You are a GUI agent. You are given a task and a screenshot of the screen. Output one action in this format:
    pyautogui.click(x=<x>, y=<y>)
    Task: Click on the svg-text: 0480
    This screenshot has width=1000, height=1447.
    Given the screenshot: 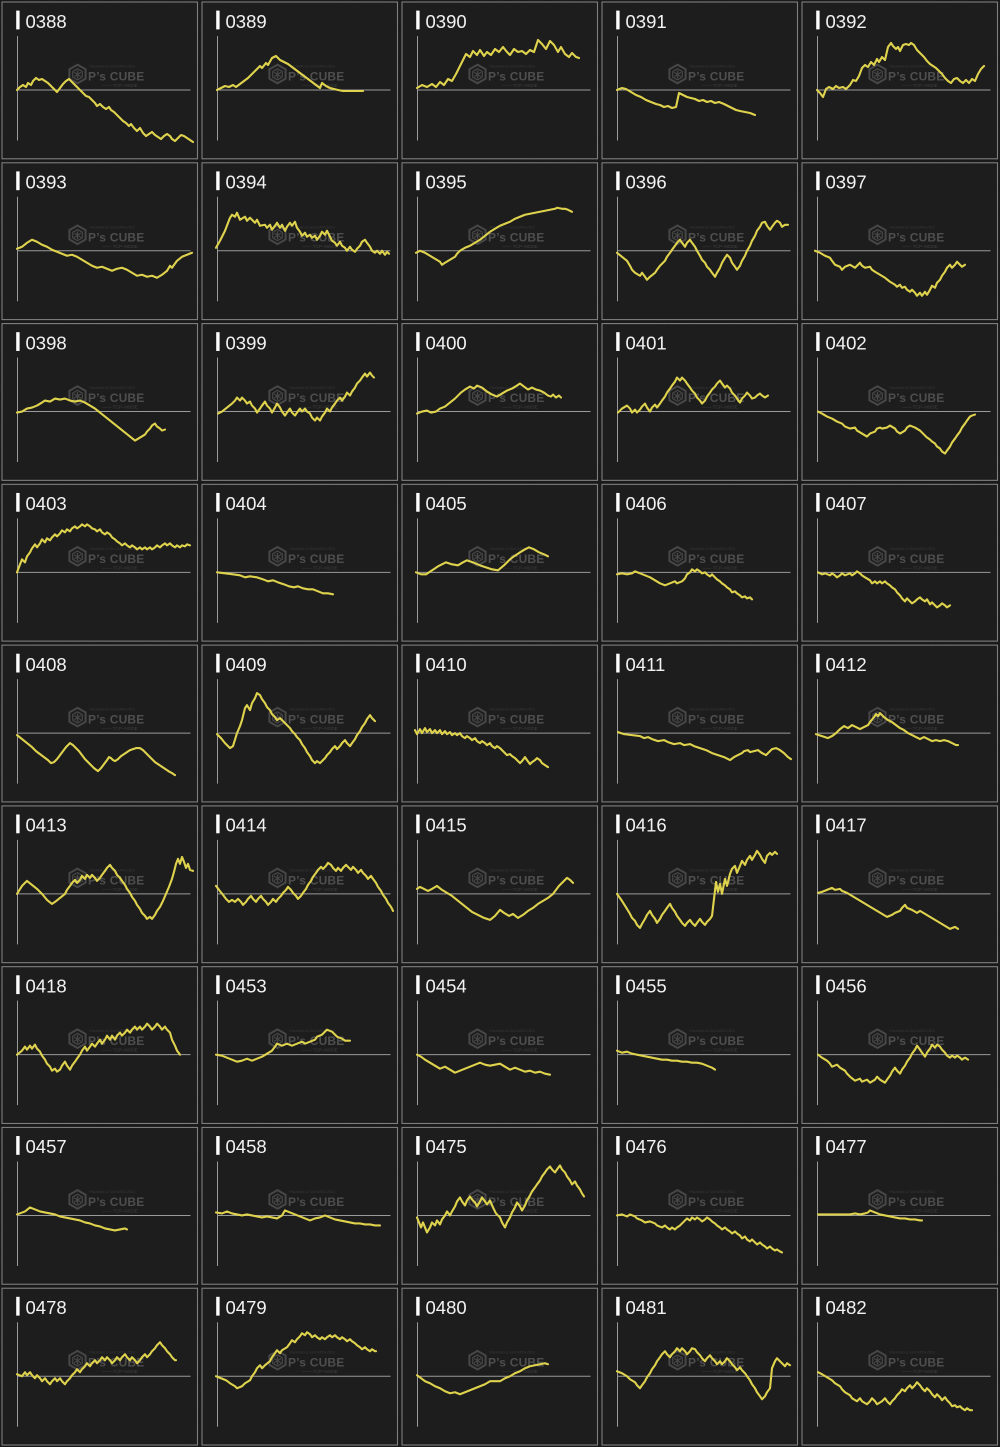 What is the action you would take?
    pyautogui.click(x=446, y=1307)
    